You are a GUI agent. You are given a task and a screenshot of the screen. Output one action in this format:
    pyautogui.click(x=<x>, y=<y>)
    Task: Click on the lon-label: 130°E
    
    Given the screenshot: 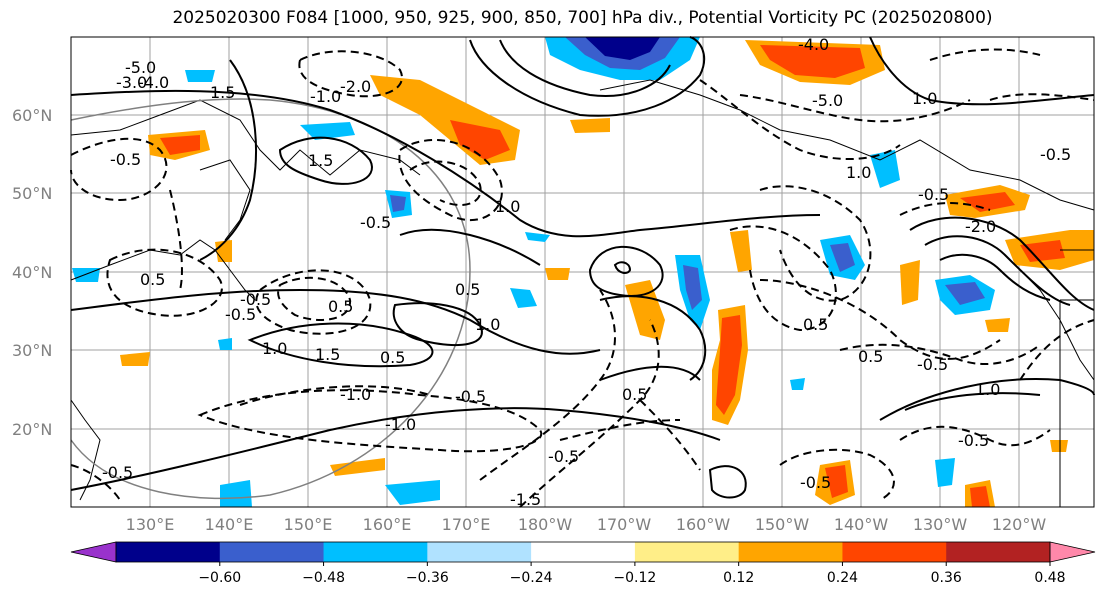 What is the action you would take?
    pyautogui.click(x=150, y=524)
    